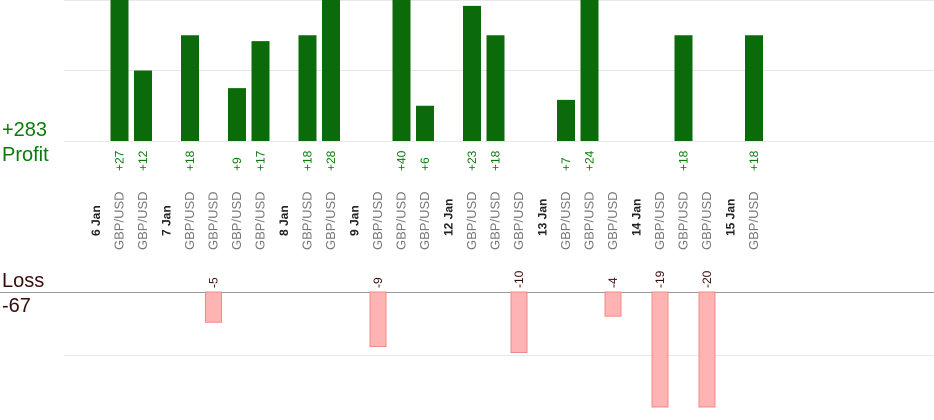 This screenshot has height=420, width=934. I want to click on profit-value-label: +7, so click(566, 164).